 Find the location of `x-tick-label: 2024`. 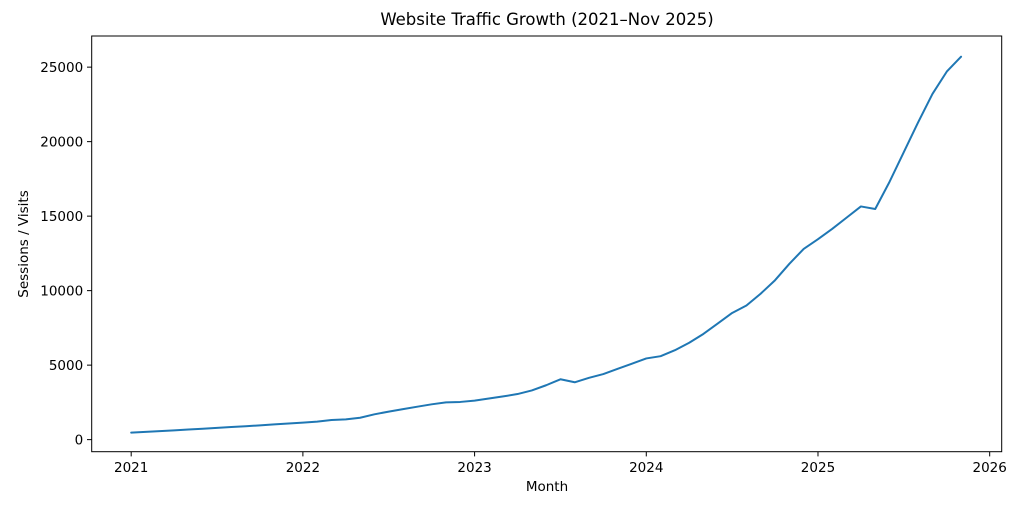

x-tick-label: 2024 is located at coordinates (646, 468).